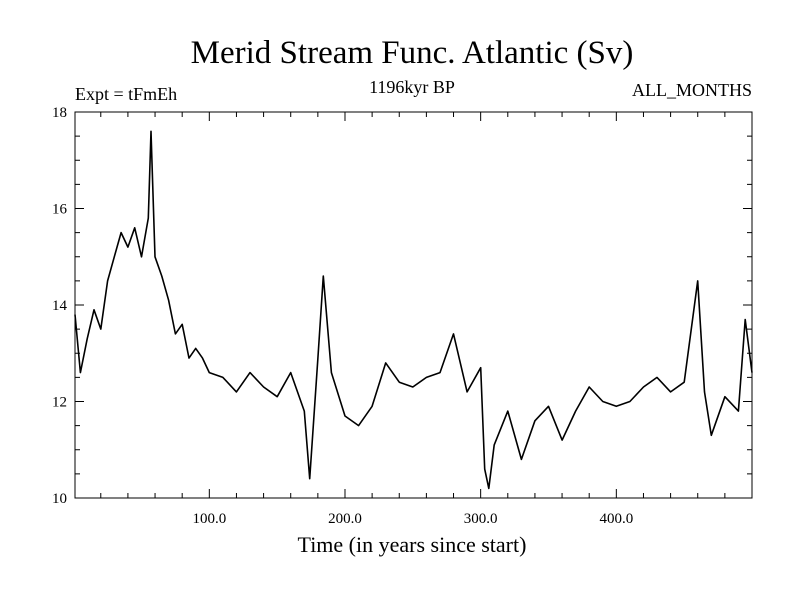 Image resolution: width=800 pixels, height=600 pixels. Describe the element at coordinates (412, 87) in the screenshot. I see `chart-subtitle: 1196kyr BP` at that location.